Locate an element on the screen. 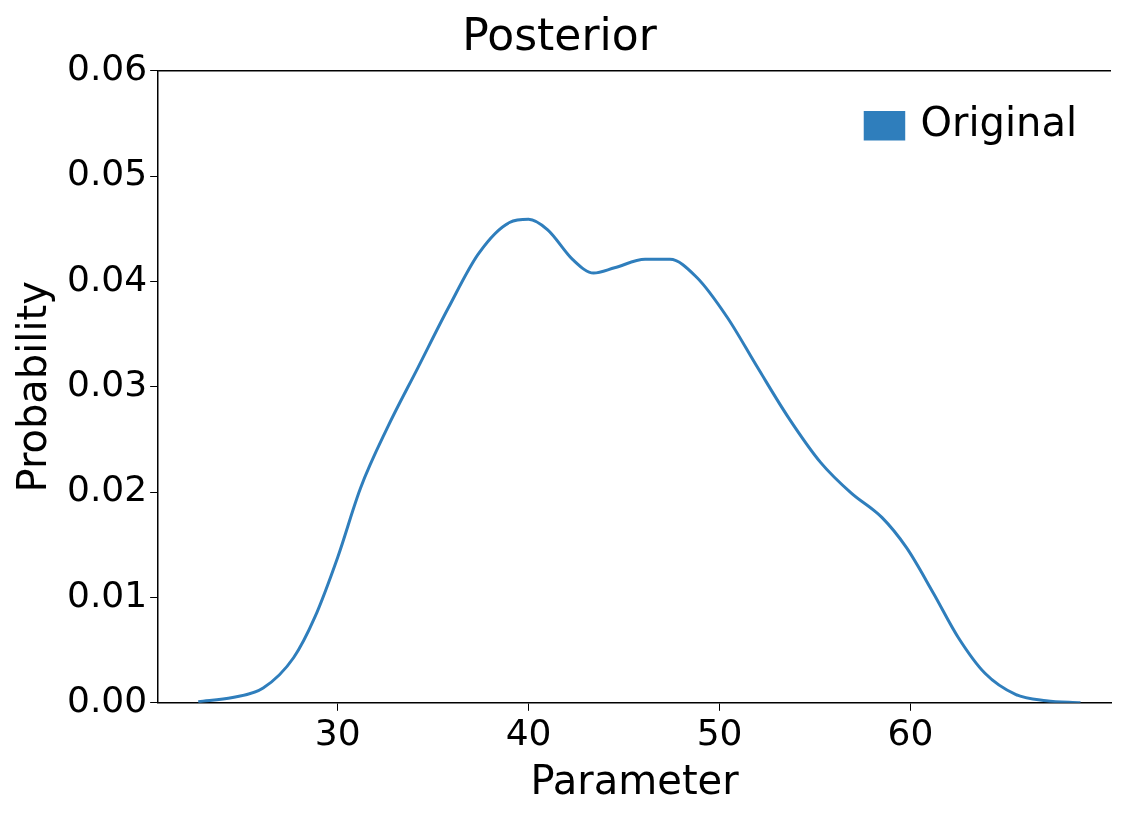  y-tick-label: 0.03 is located at coordinates (107, 384).